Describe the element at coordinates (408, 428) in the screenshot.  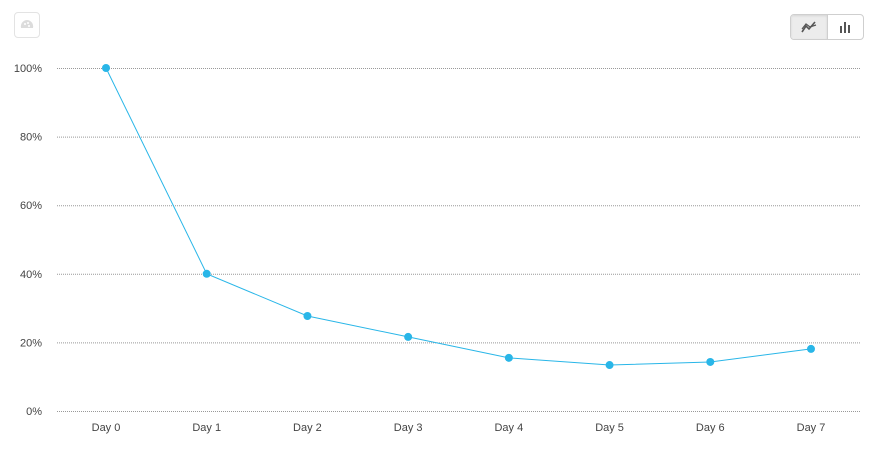
I see `x-tick-label: Day 3` at that location.